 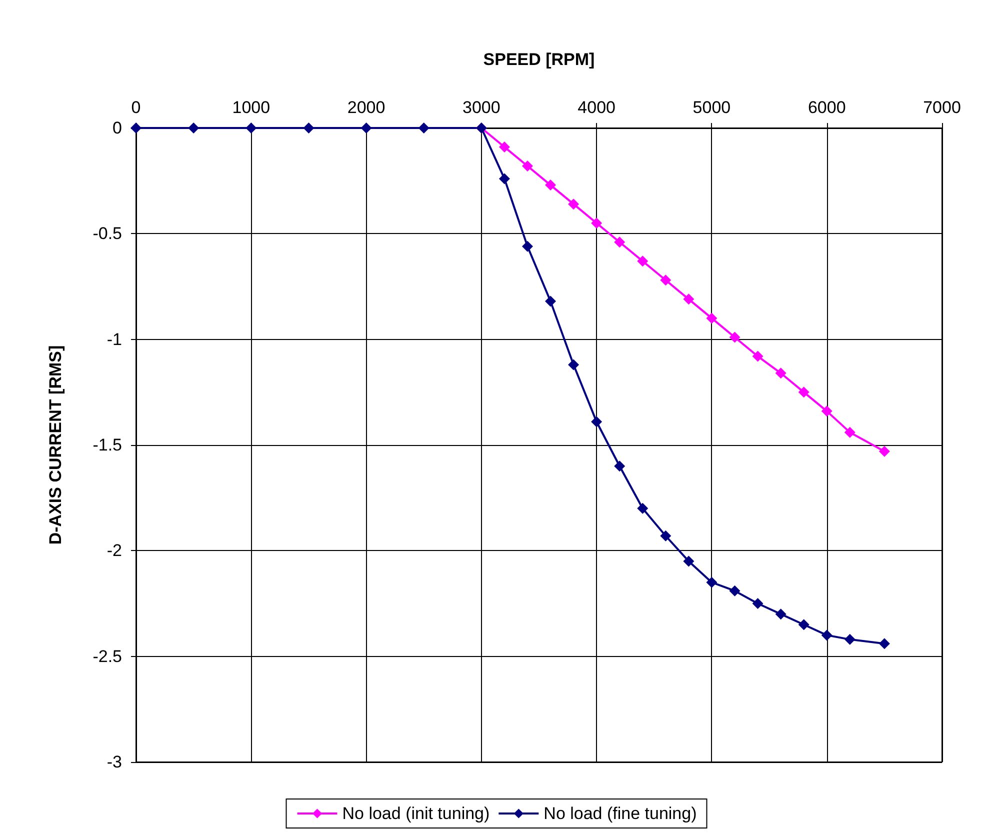 What do you see at coordinates (416, 813) in the screenshot?
I see `legend-label: No load (init tuning)` at bounding box center [416, 813].